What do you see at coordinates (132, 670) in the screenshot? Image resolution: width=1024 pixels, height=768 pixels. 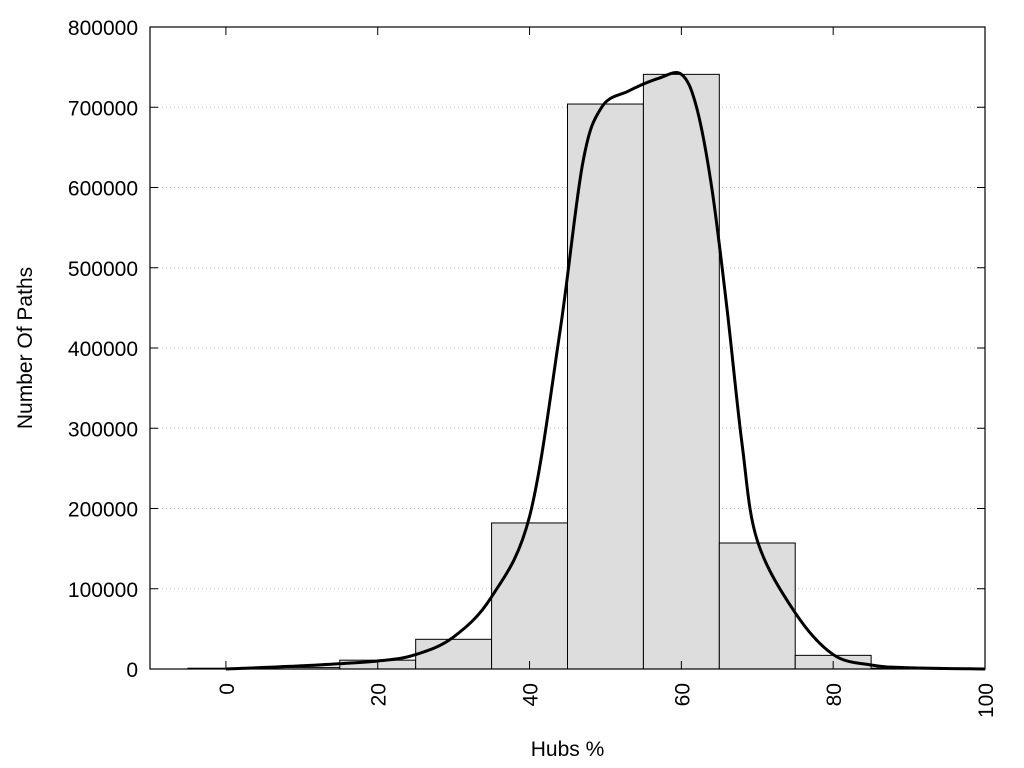 I see `y-tick-label: 0` at bounding box center [132, 670].